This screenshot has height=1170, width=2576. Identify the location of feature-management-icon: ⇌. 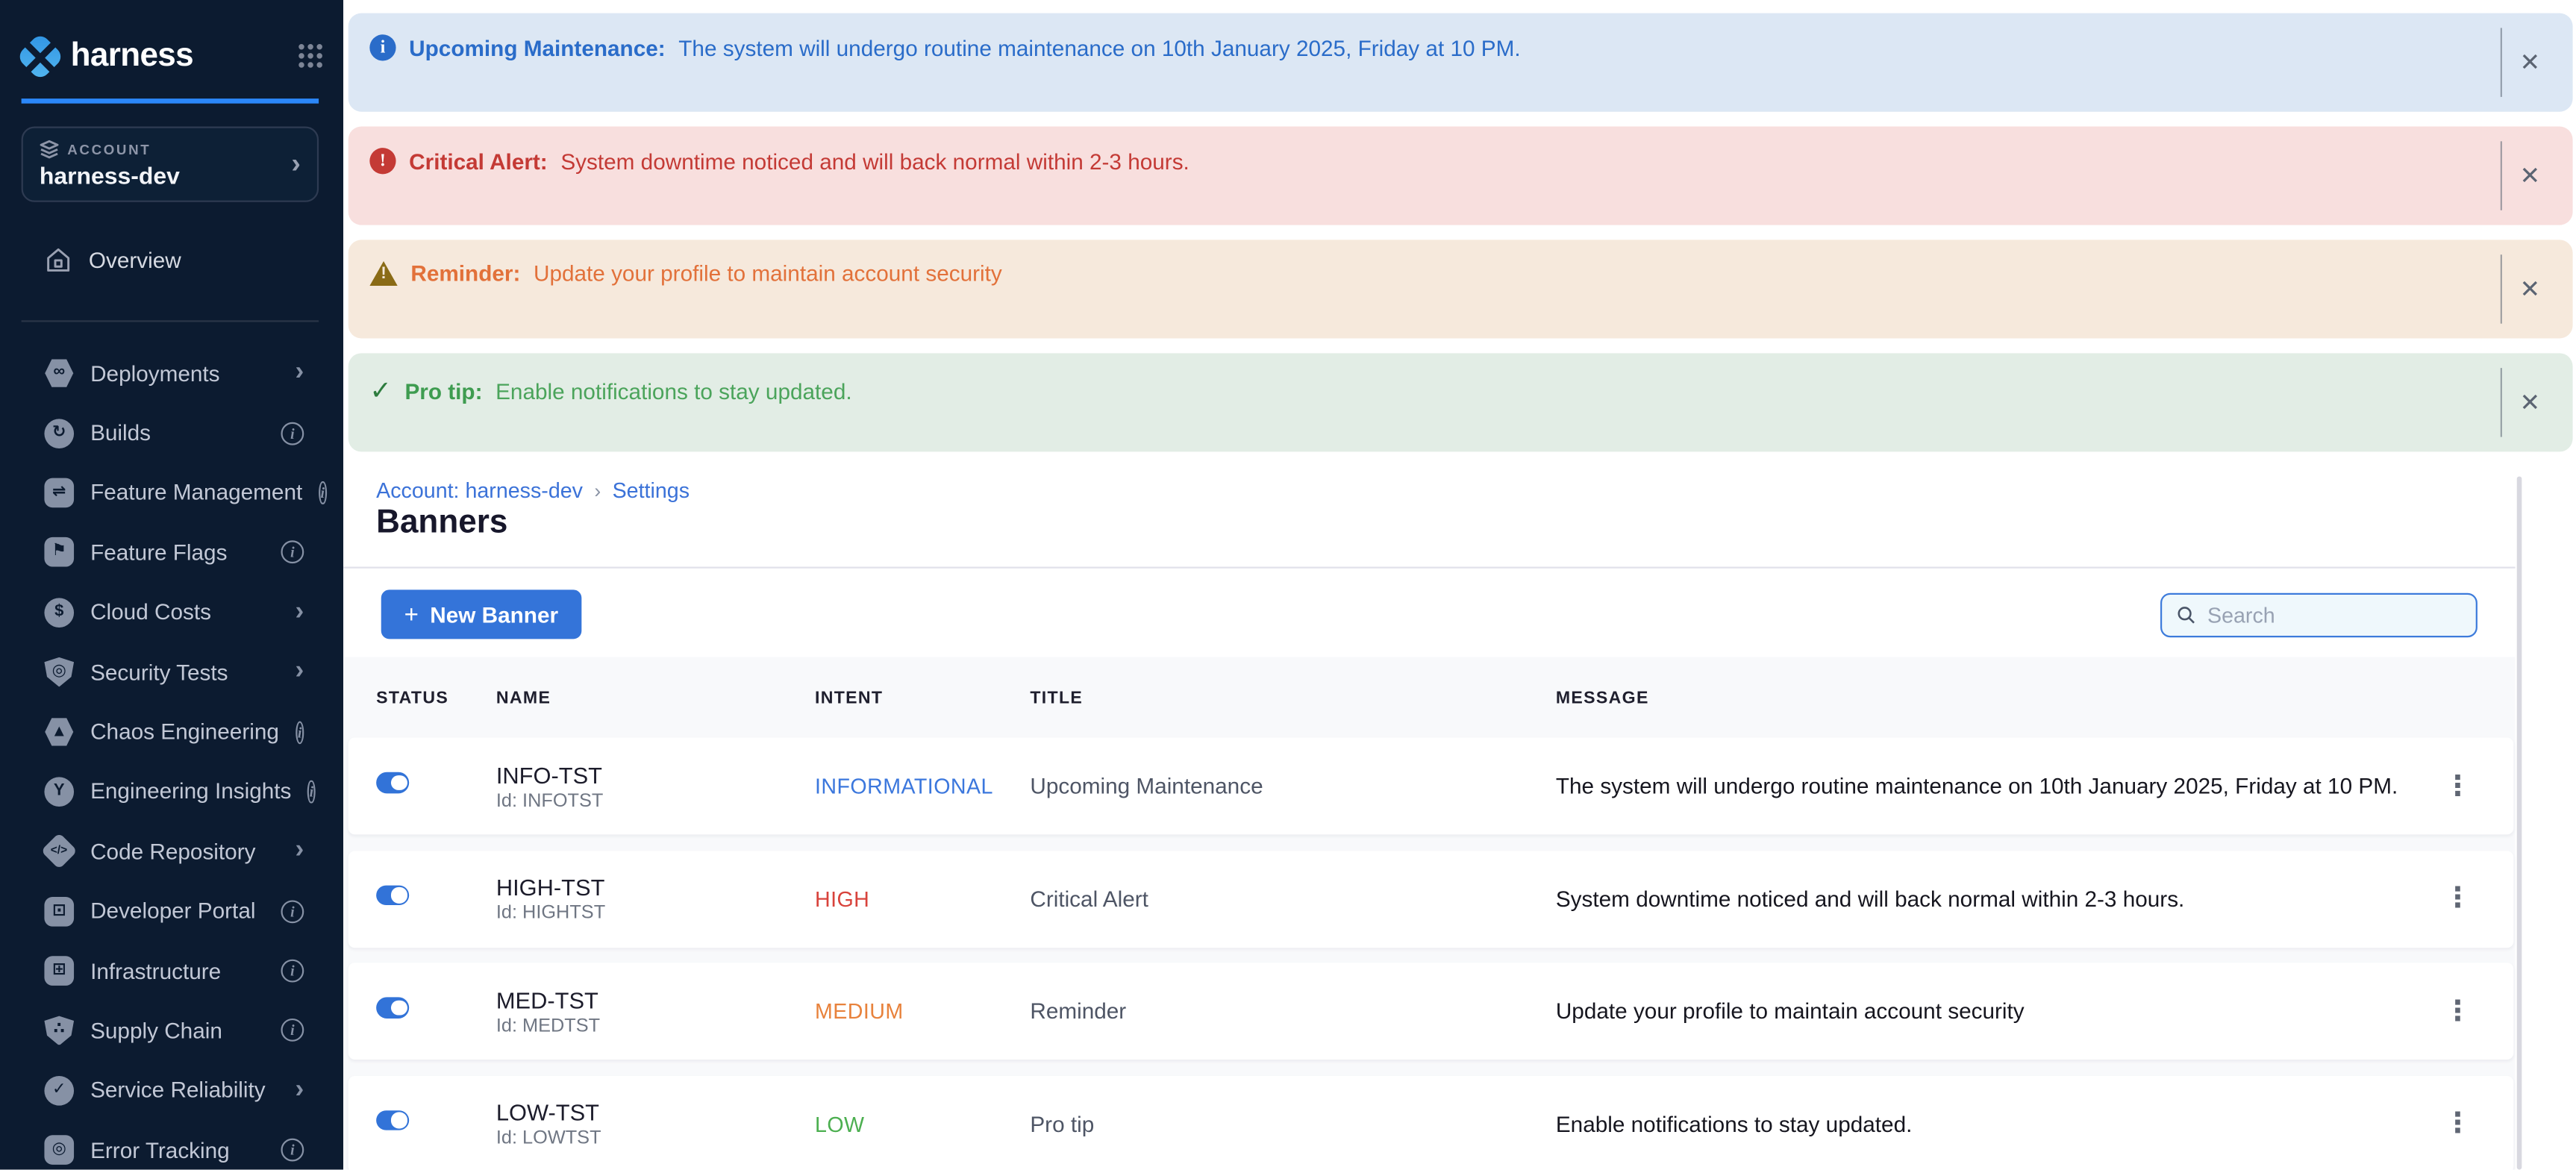
(59, 493).